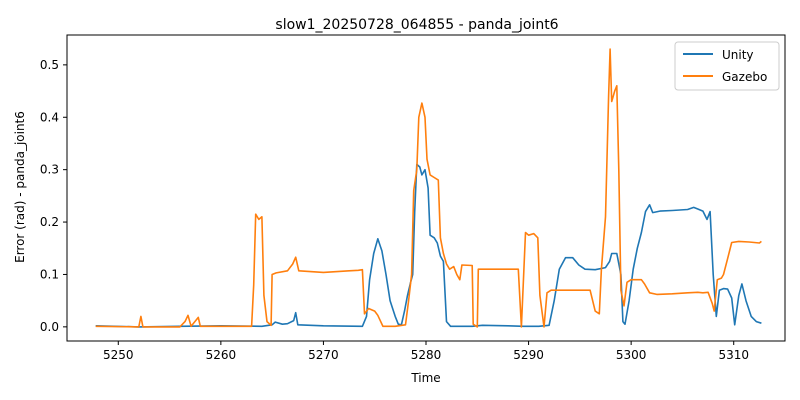 Image resolution: width=800 pixels, height=400 pixels. I want to click on y-tick-label: 0.5, so click(49, 65).